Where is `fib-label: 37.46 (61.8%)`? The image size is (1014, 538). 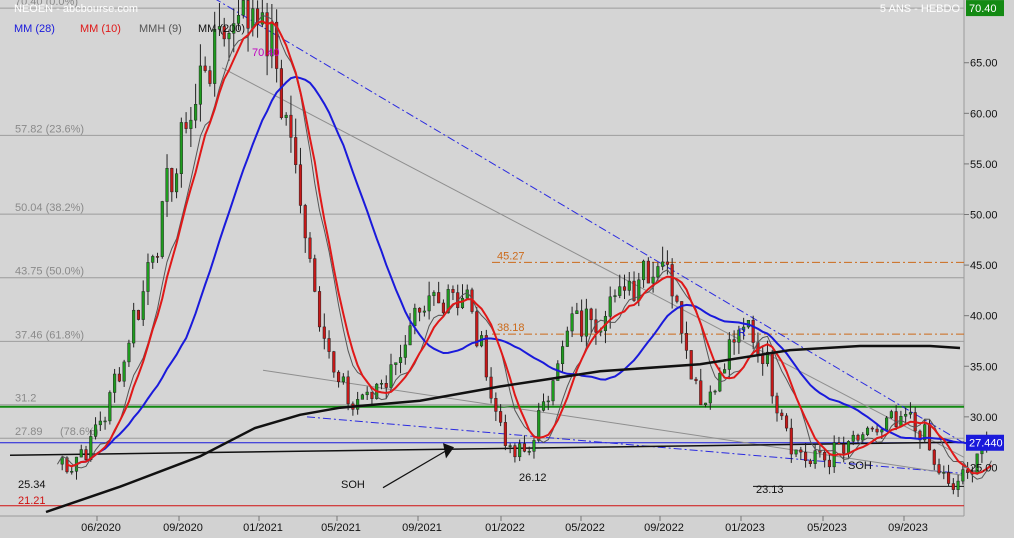
fib-label: 37.46 (61.8%) is located at coordinates (49, 335).